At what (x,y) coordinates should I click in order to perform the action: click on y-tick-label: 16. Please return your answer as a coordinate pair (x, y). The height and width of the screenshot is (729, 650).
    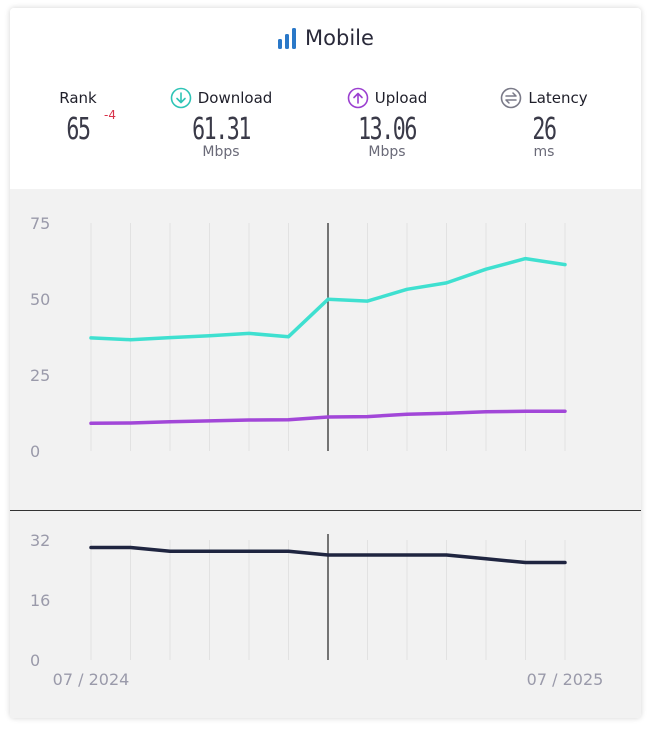
    Looking at the image, I should click on (40, 600).